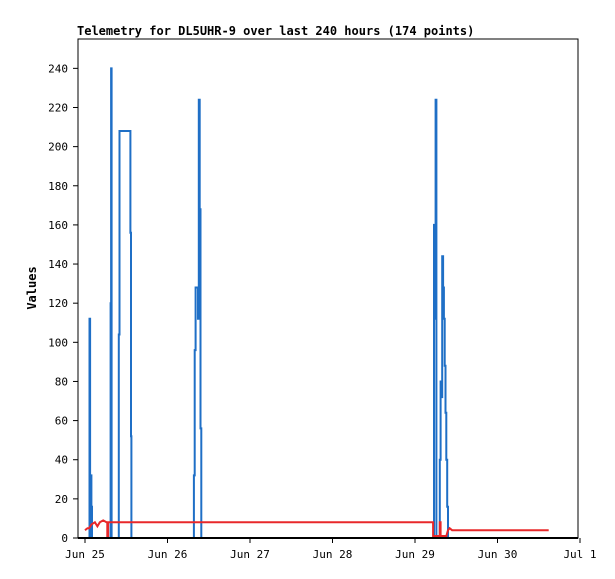 Image resolution: width=615 pixels, height=579 pixels. What do you see at coordinates (58, 186) in the screenshot?
I see `y-tick-label: 180` at bounding box center [58, 186].